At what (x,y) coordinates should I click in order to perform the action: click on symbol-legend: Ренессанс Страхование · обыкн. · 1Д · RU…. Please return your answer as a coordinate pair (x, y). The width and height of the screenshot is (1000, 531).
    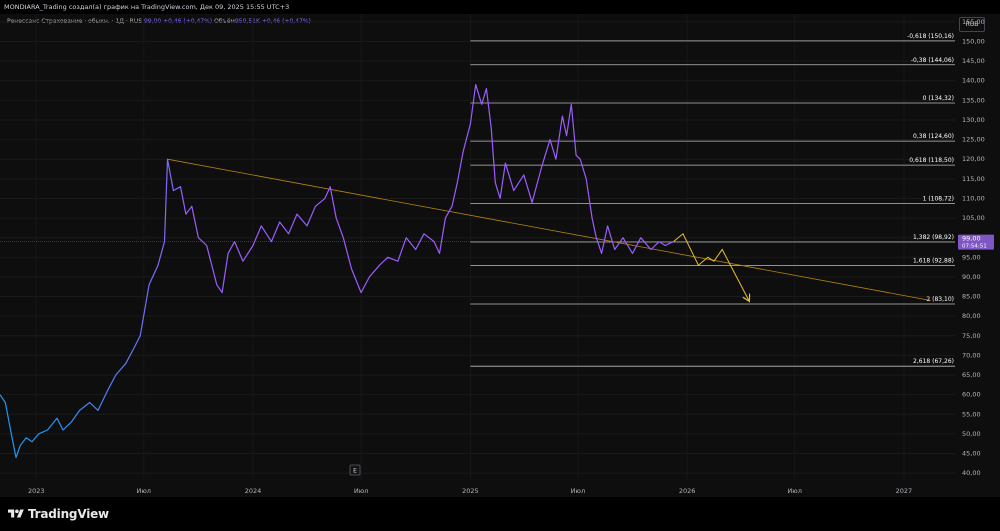
    Looking at the image, I should click on (159, 21).